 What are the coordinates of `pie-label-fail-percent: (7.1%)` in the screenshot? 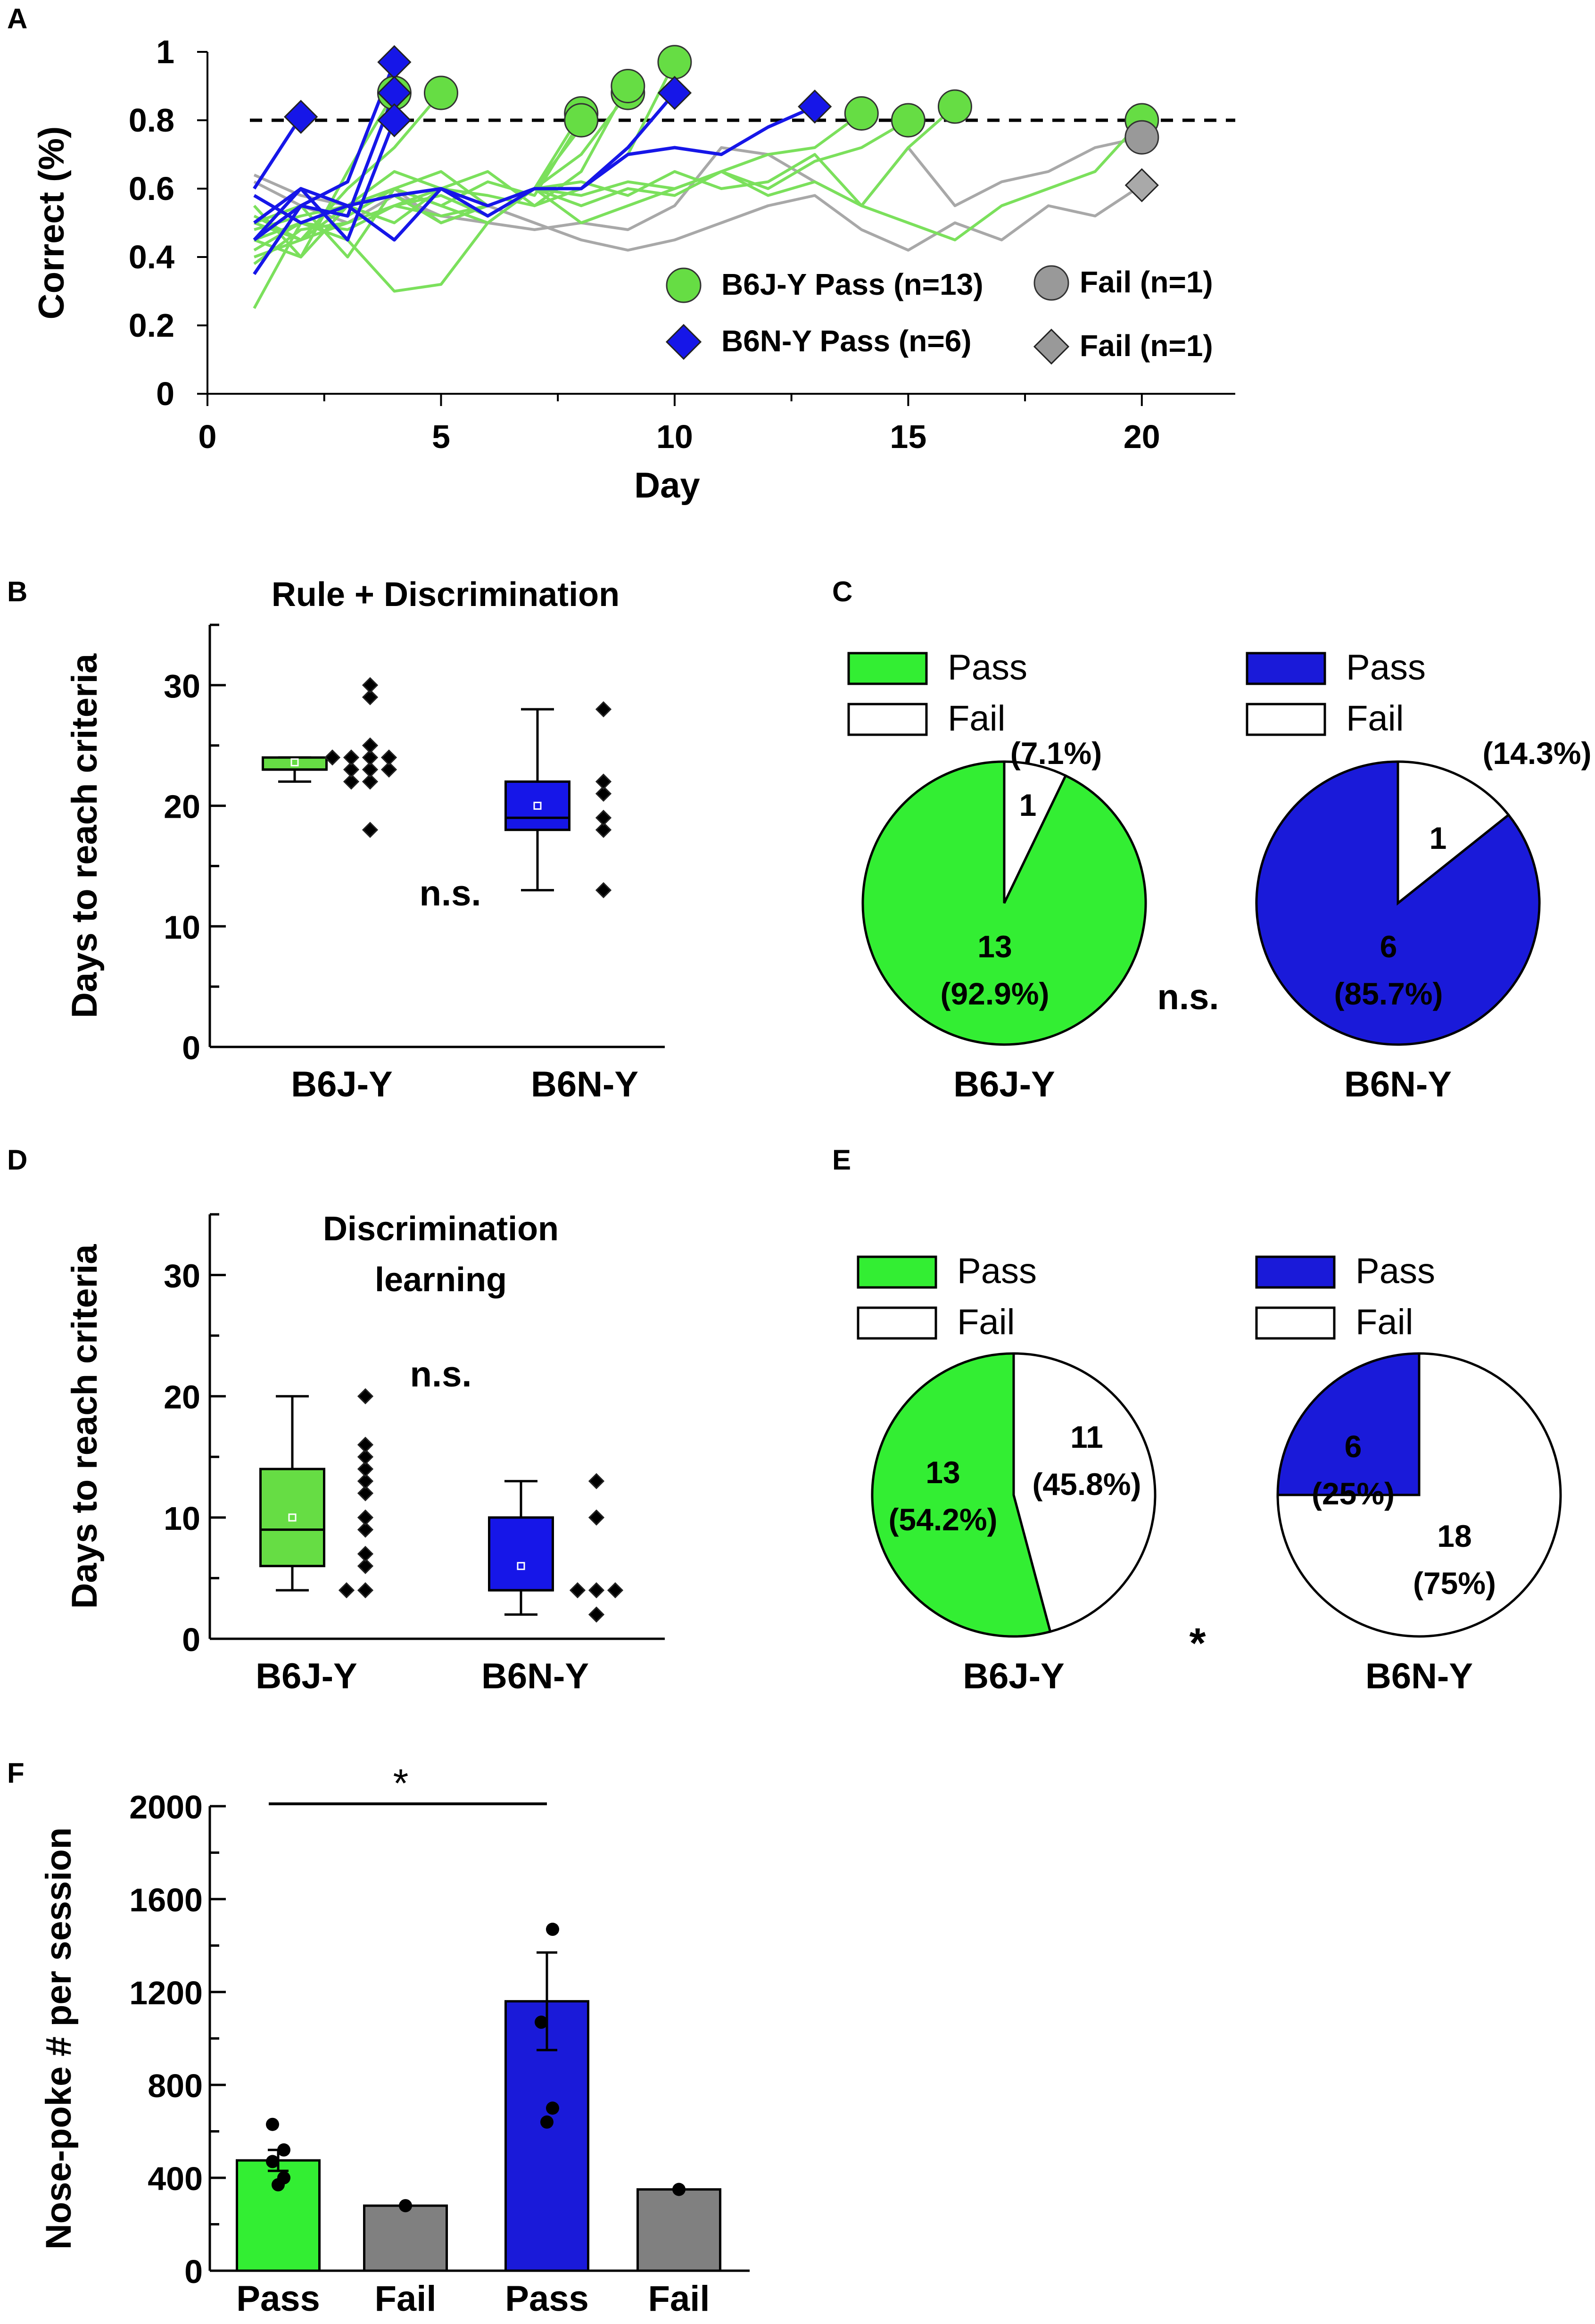 It's located at (1056, 754).